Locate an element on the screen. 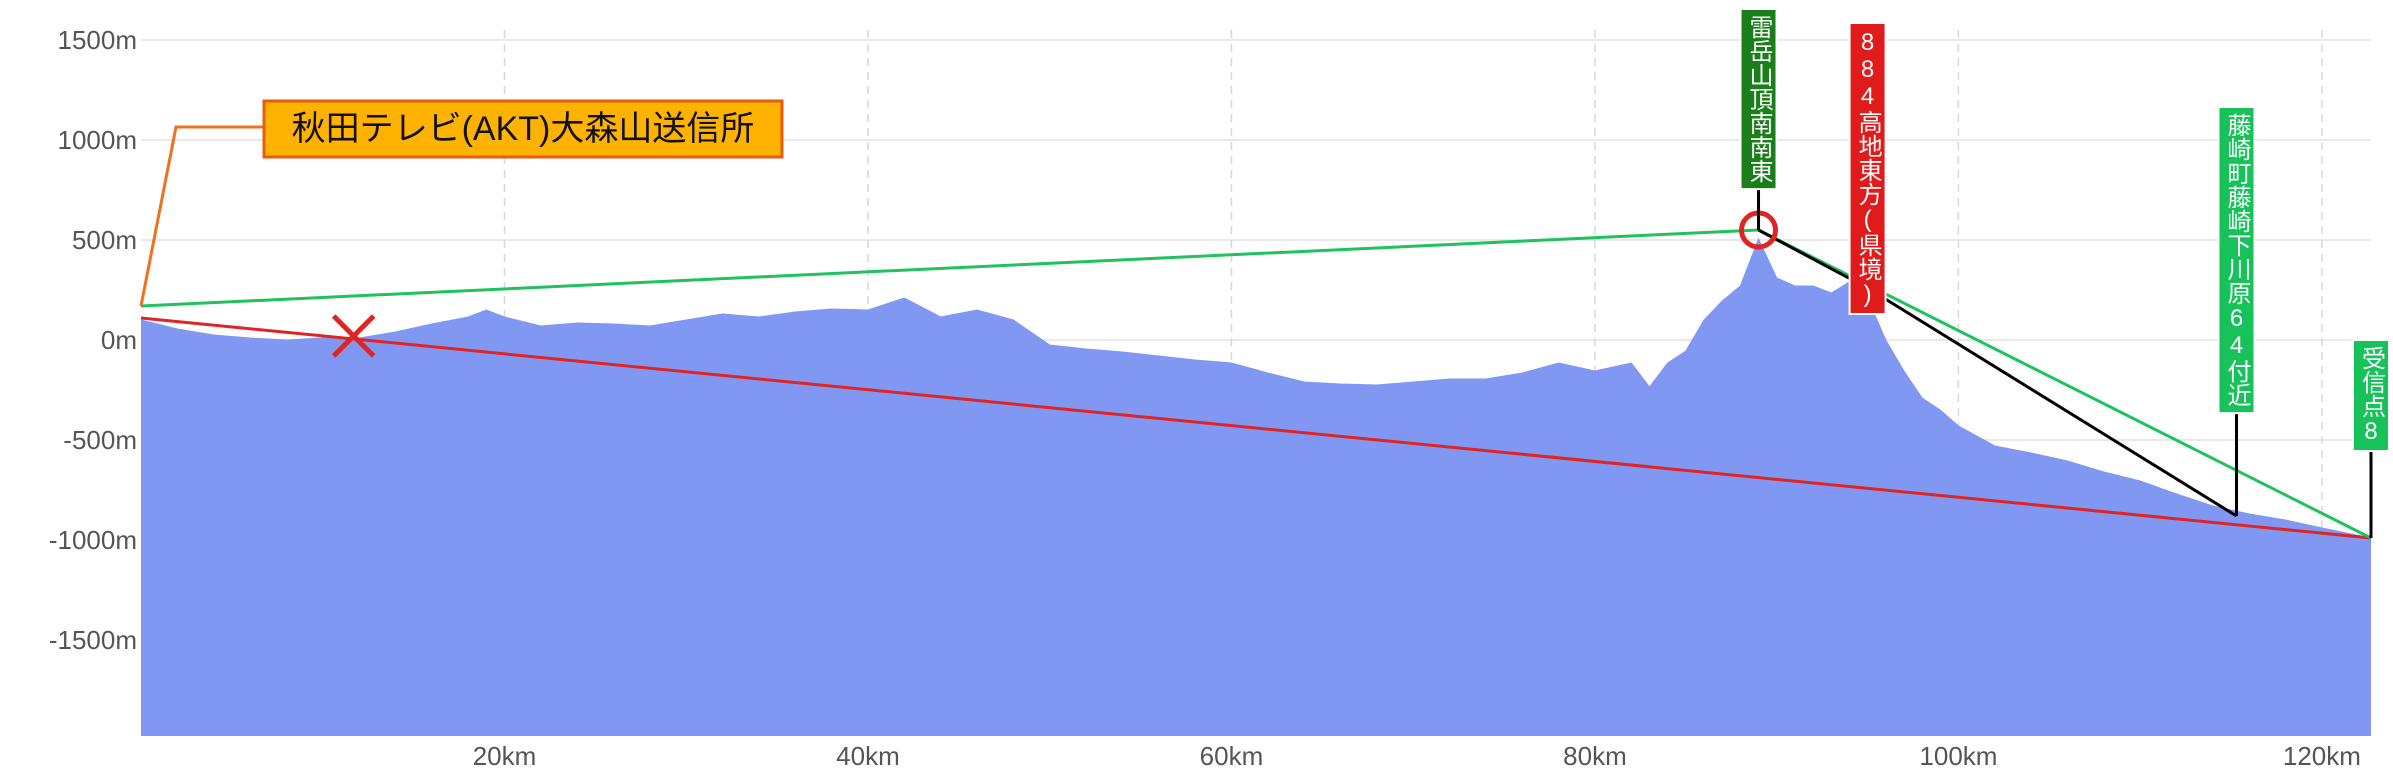 This screenshot has width=2393, height=776. x-tick-label: 80km is located at coordinates (1595, 756).